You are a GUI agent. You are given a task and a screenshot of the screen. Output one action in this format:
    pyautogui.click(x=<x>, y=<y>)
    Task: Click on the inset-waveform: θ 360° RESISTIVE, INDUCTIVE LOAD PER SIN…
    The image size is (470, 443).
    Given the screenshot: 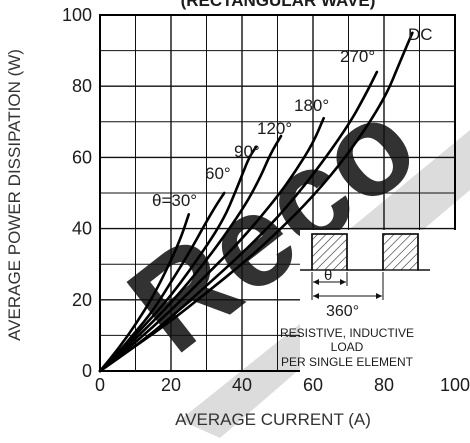 What is the action you would take?
    pyautogui.click(x=370, y=304)
    